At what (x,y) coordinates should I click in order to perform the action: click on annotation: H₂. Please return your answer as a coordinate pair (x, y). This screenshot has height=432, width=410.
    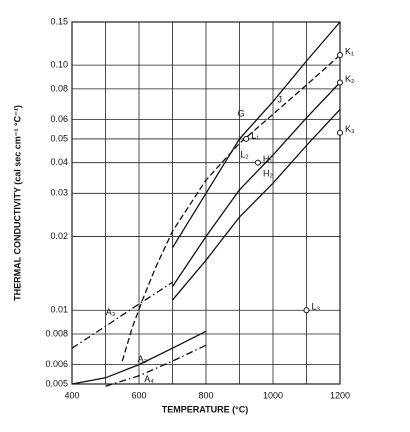
    Looking at the image, I should click on (268, 173).